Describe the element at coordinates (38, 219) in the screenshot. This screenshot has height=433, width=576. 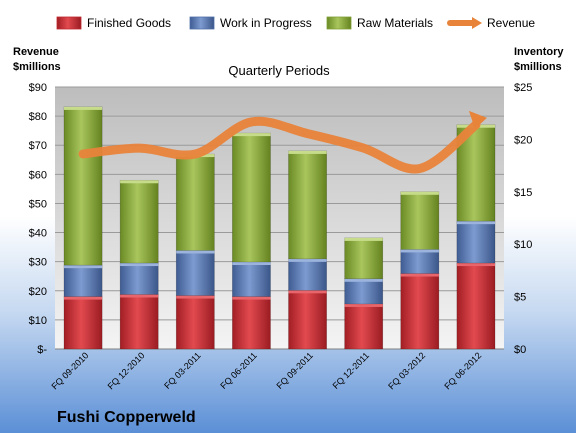
I see `left-axis-ticks: $- $10 $20 $30 $40 $50 $60 $70 $80 $90` at that location.